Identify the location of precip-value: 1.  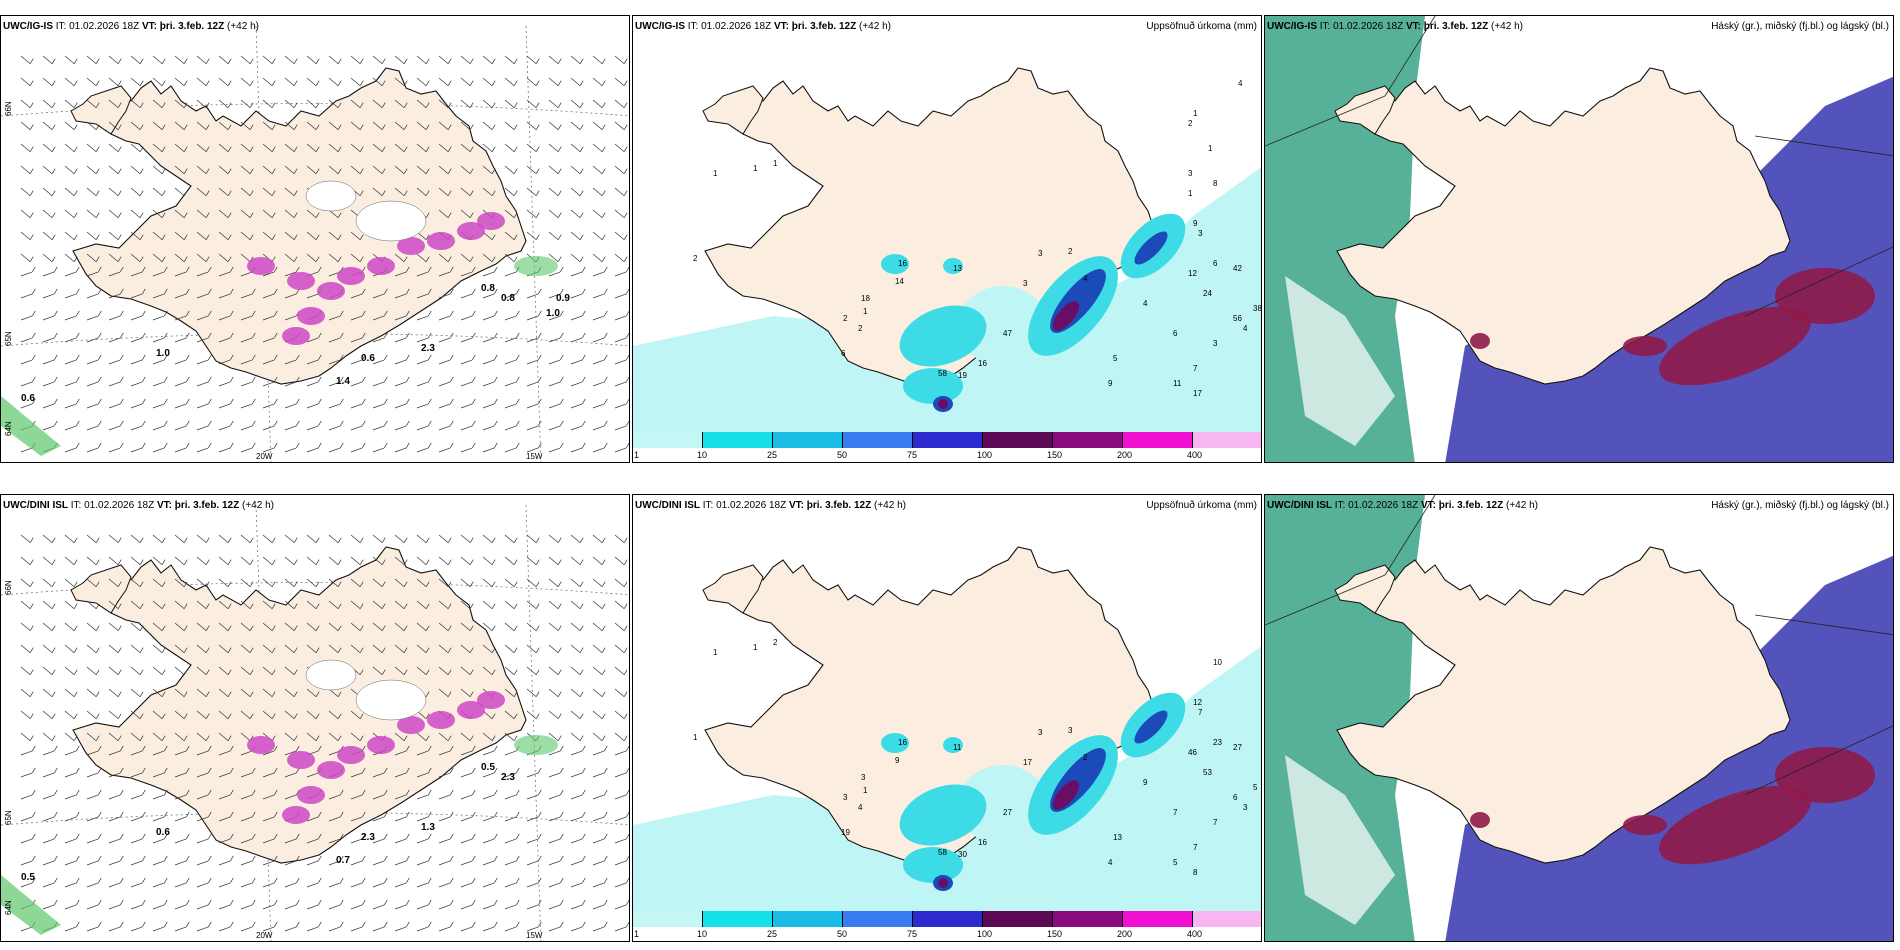
(775, 163).